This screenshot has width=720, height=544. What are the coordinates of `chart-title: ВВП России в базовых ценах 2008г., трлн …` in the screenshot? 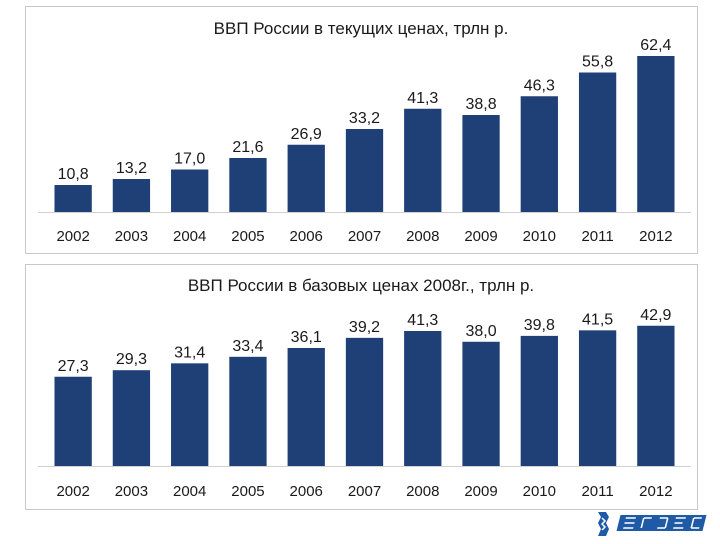 It's located at (361, 285).